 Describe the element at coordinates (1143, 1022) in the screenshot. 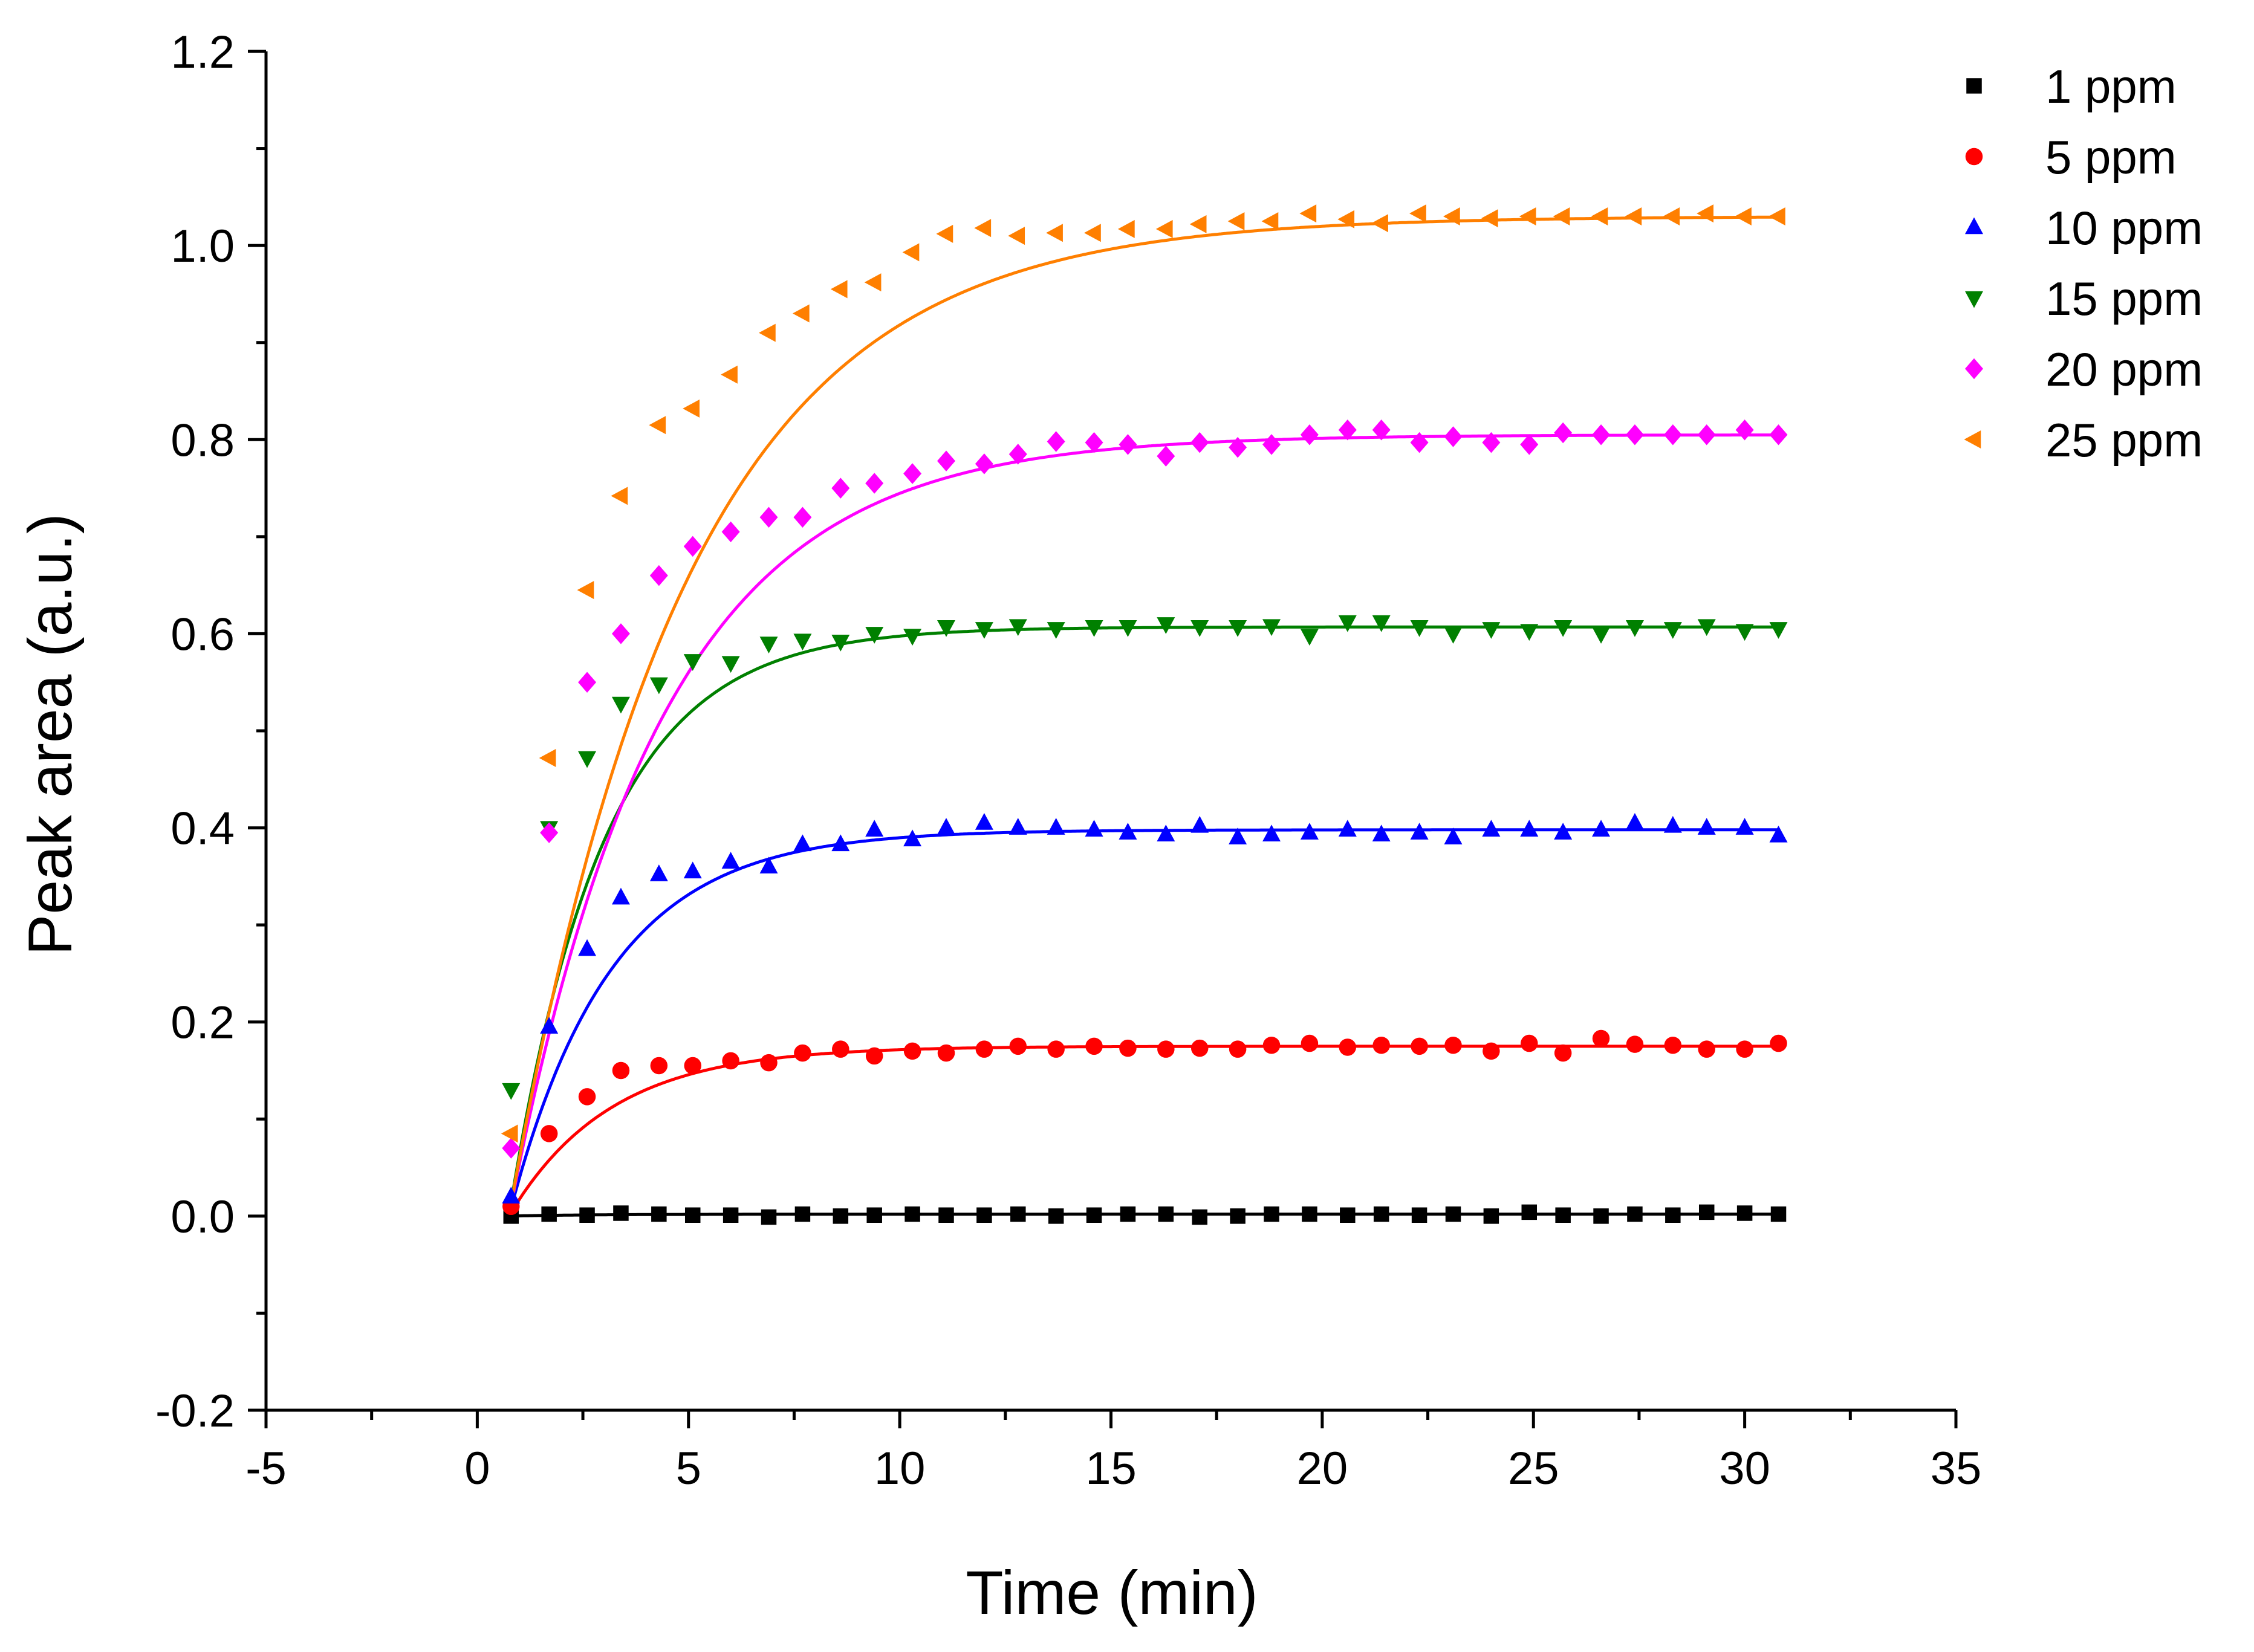

I see `fit-curve` at that location.